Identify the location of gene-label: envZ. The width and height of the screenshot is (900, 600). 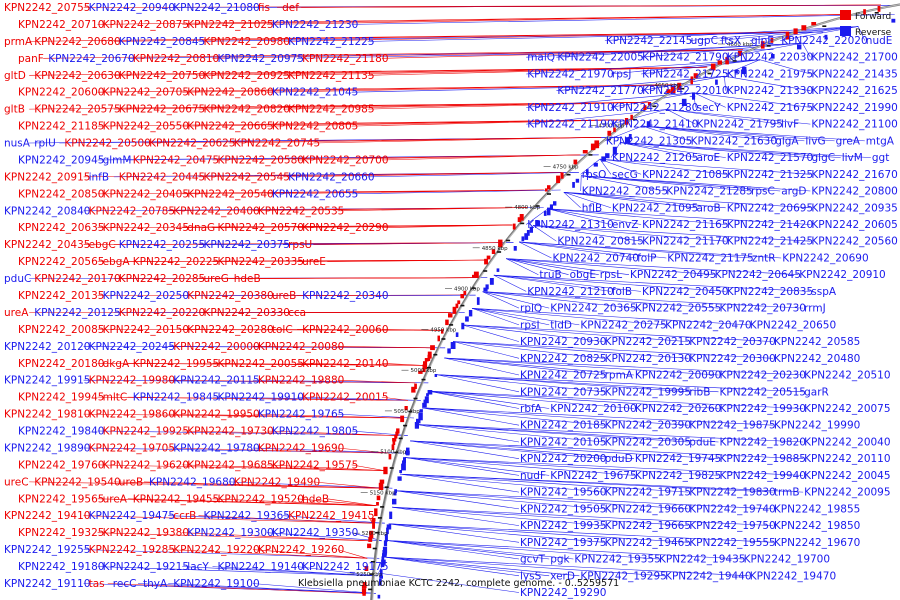
(625, 225).